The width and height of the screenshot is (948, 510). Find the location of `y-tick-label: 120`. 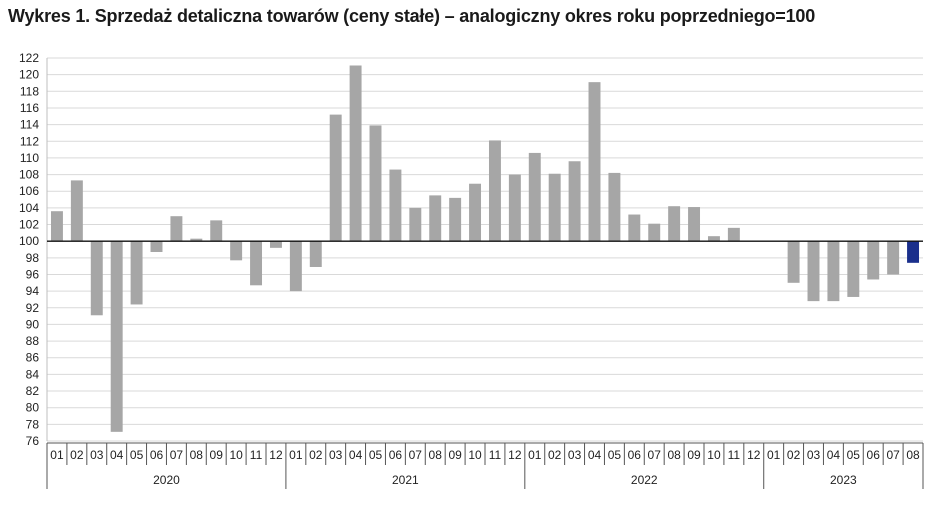

y-tick-label: 120 is located at coordinates (29, 75).